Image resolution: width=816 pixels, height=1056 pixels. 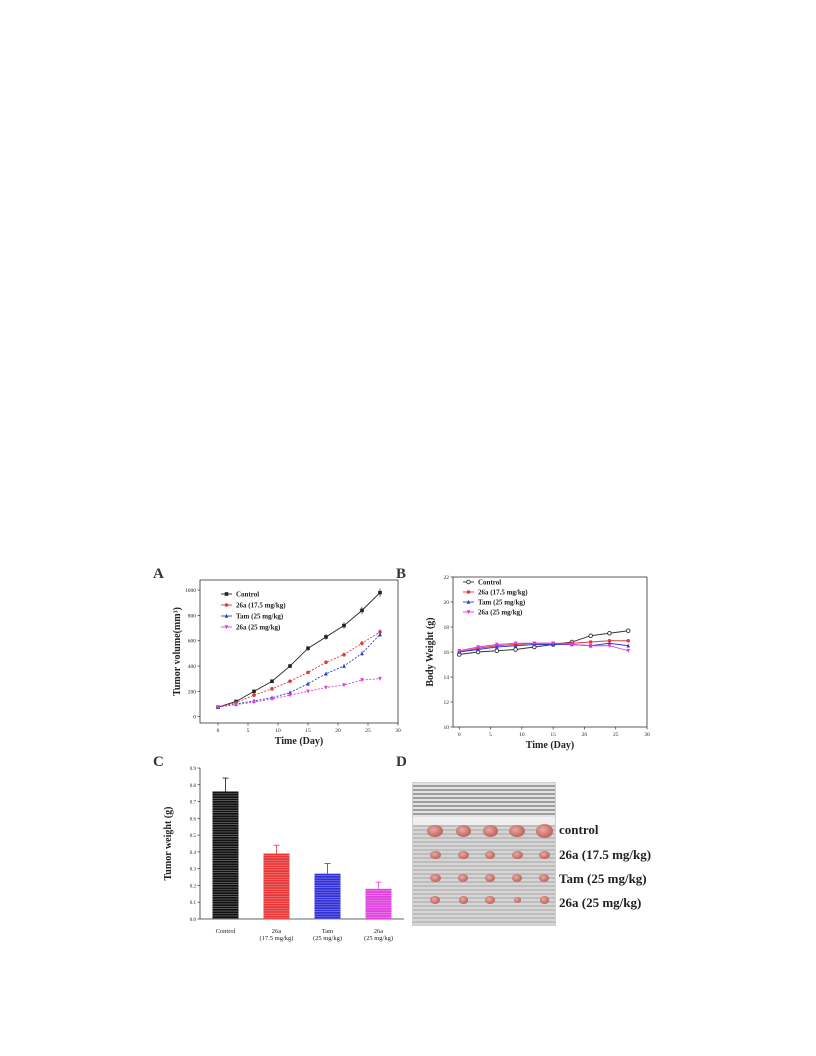 I want to click on legend-label: 26a (25 mg/kg), so click(x=258, y=628).